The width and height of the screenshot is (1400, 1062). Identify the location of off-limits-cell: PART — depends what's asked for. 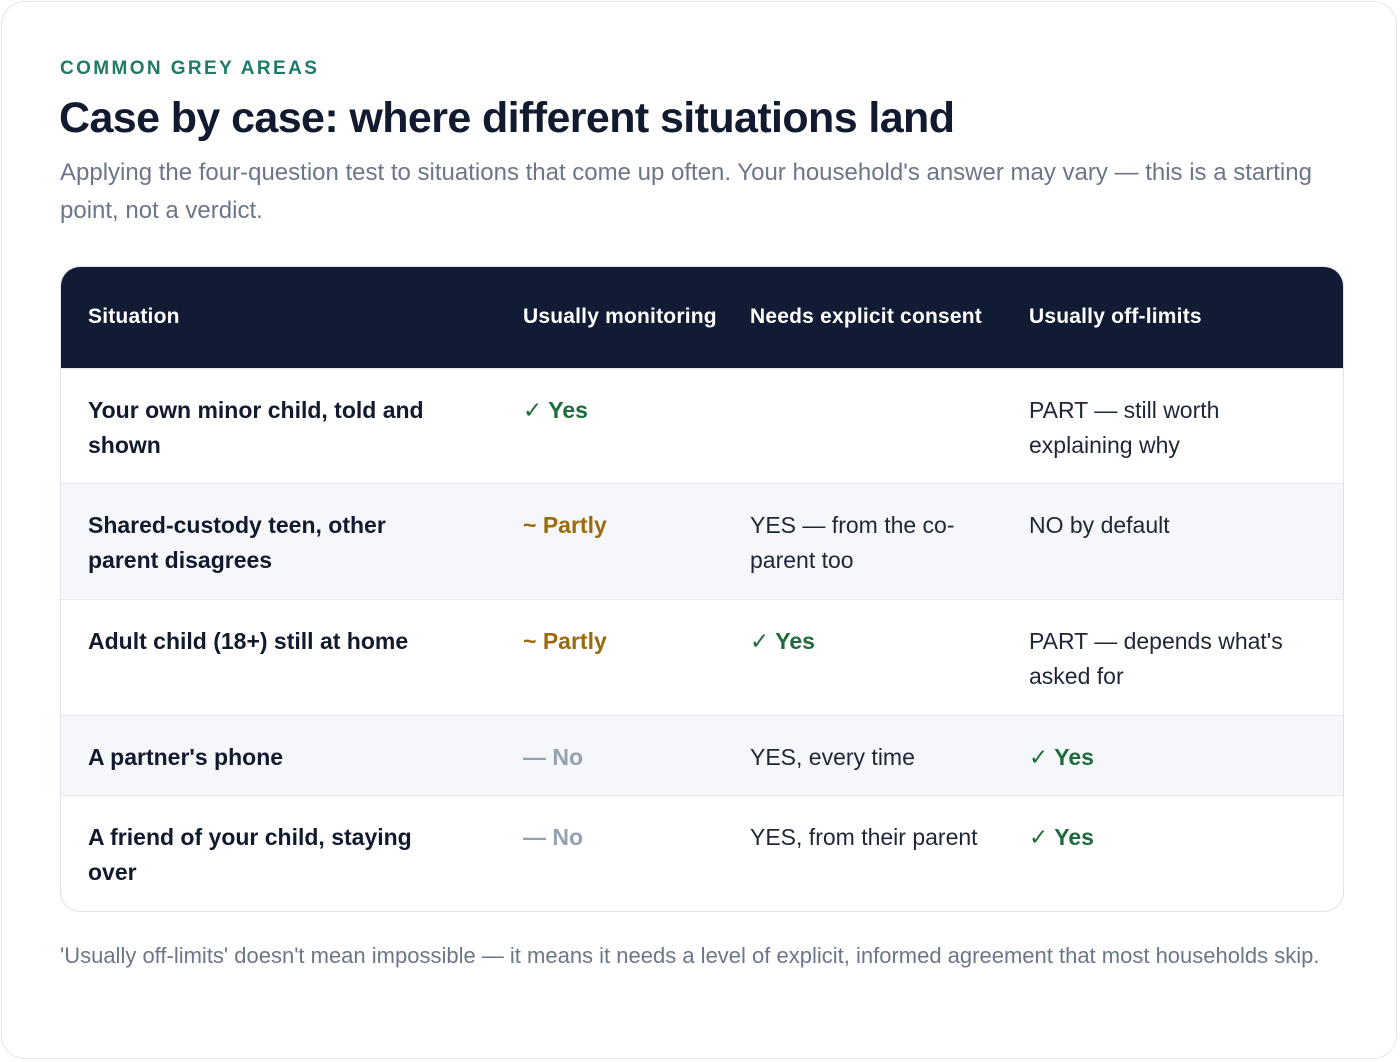
(1156, 658).